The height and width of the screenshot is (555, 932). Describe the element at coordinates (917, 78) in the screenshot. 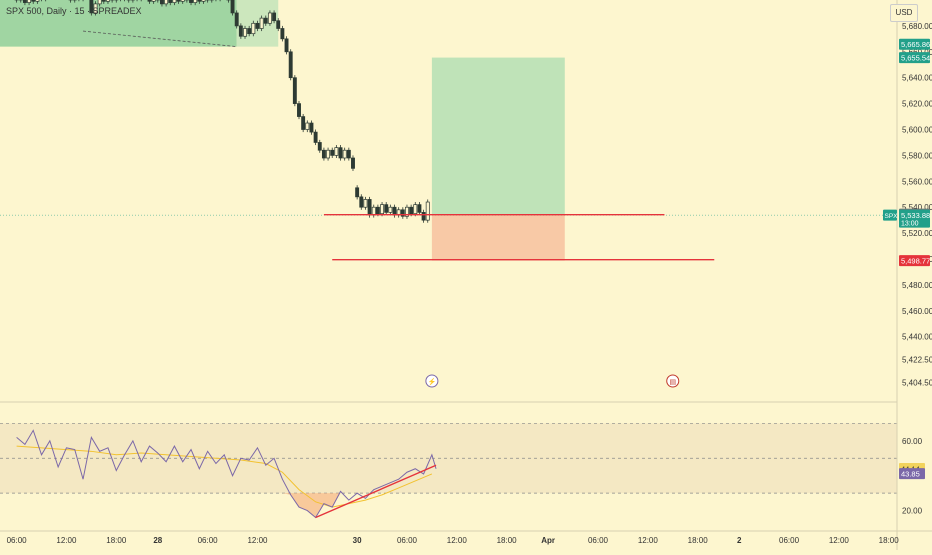

I see `price-tick-label: 5,640.00` at that location.